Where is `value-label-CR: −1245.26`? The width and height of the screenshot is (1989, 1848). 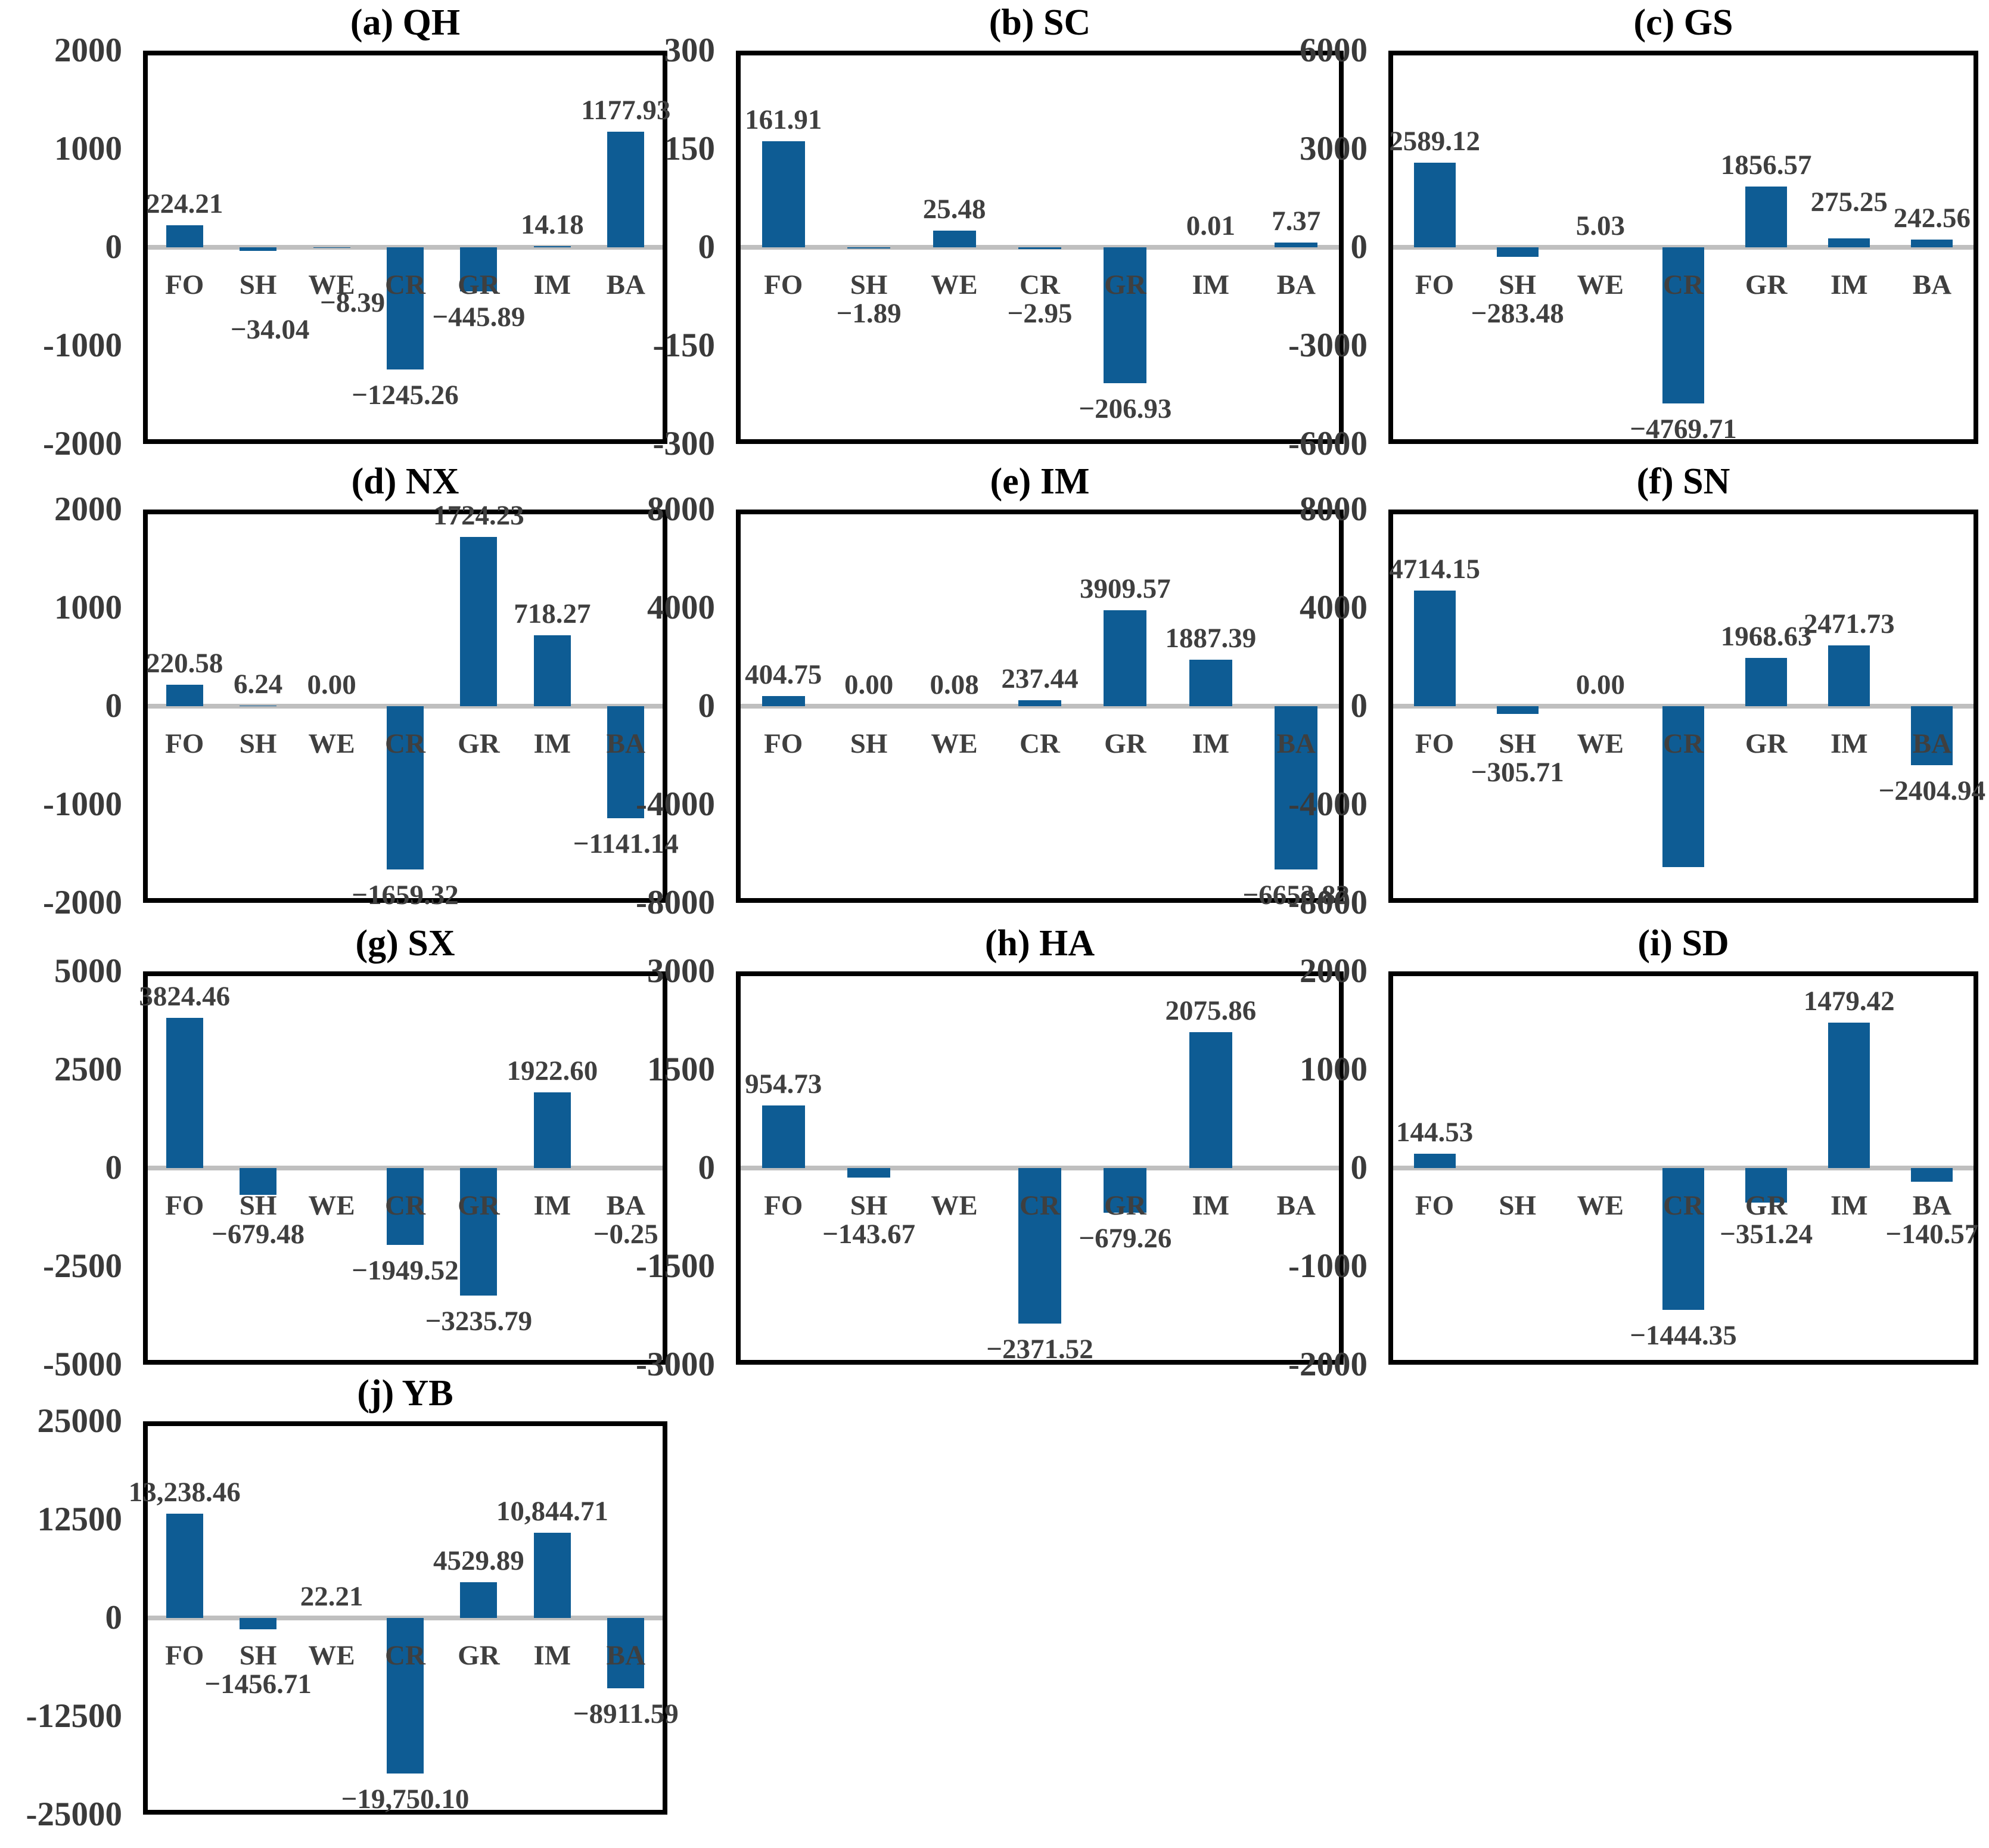
value-label-CR: −1245.26 is located at coordinates (406, 395).